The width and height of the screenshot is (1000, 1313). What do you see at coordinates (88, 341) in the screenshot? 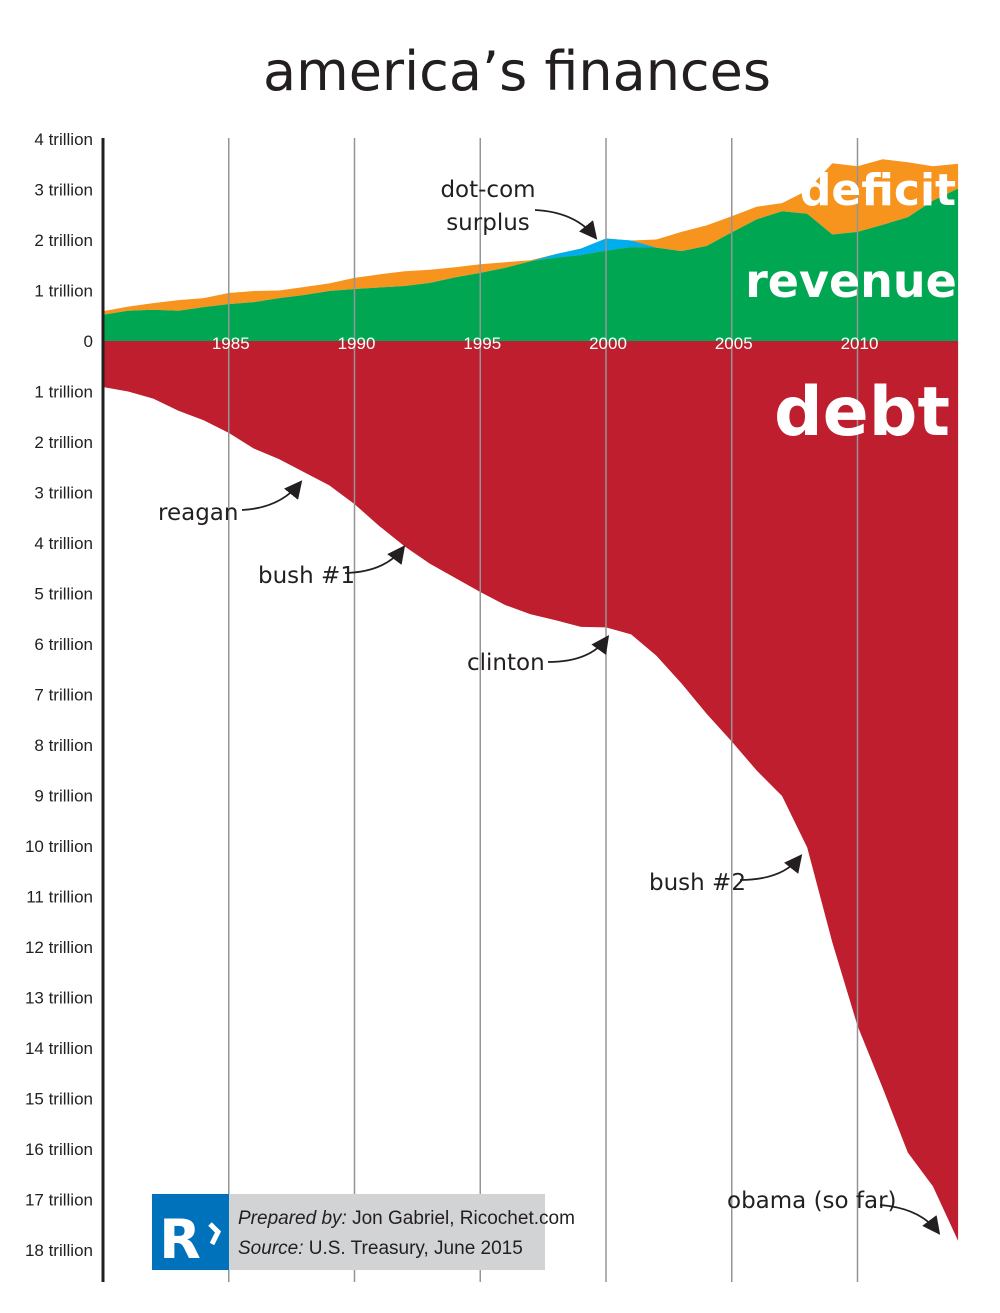
I see `y-tick-pos-0: 0` at bounding box center [88, 341].